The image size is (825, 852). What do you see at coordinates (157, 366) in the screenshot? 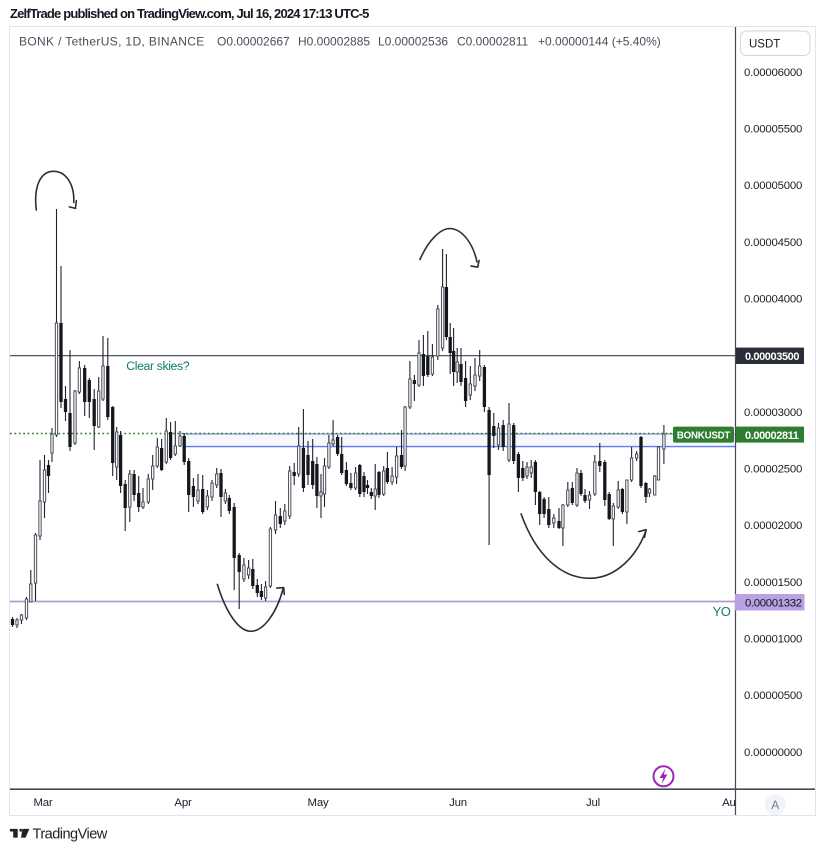
I see `svg-text: Clear skies?` at bounding box center [157, 366].